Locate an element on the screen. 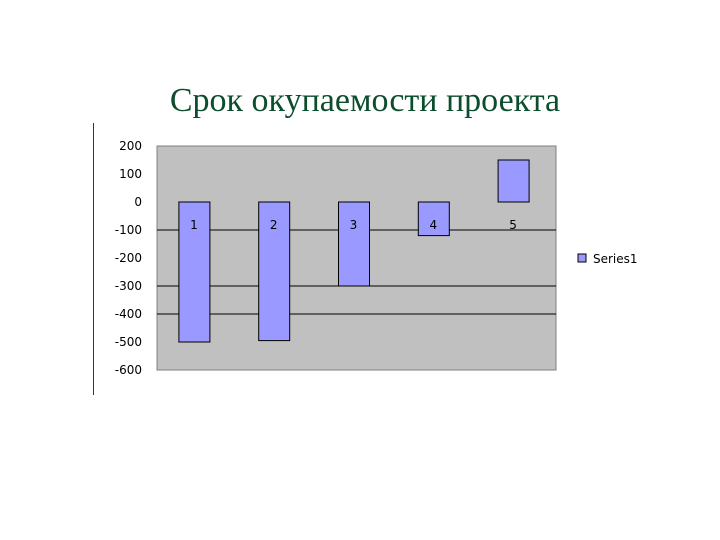  data-label: 3 is located at coordinates (354, 225).